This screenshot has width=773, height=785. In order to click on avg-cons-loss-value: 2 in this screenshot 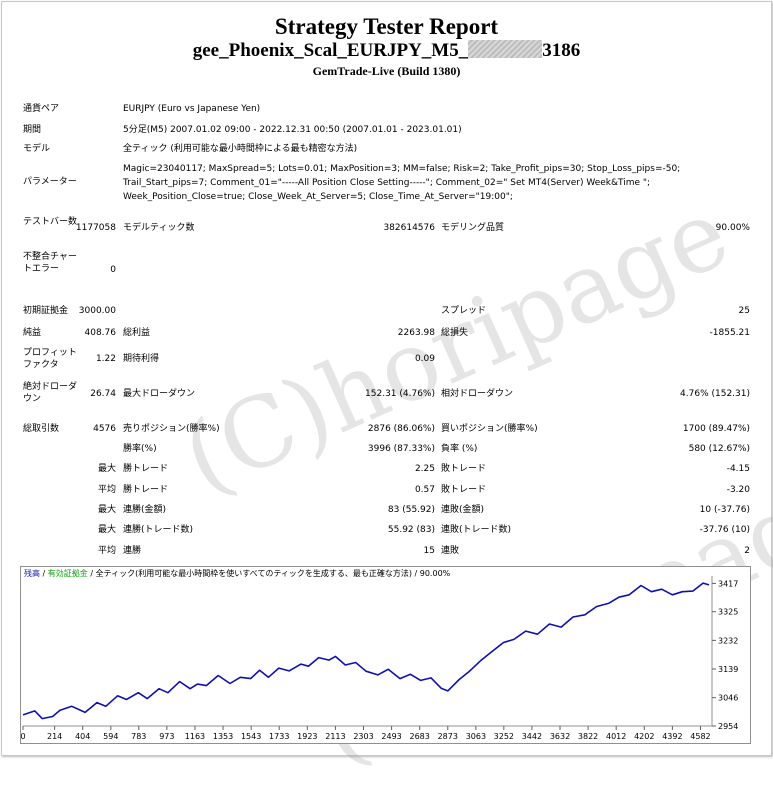, I will do `click(747, 551)`.